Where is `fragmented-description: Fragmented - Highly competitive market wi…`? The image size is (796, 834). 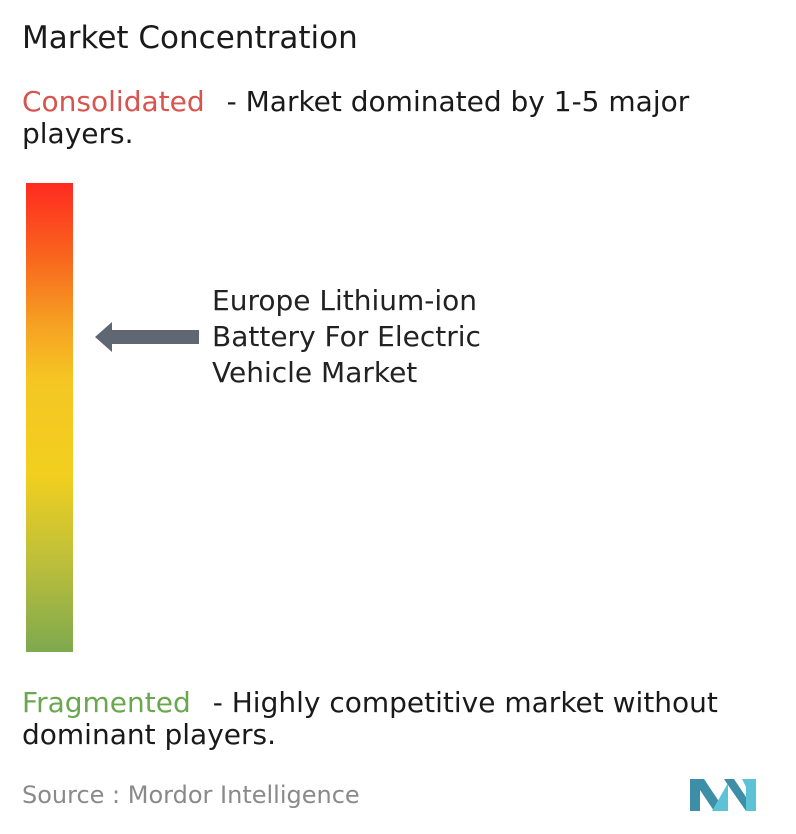
fragmented-description: Fragmented - Highly competitive market wi… is located at coordinates (407, 719).